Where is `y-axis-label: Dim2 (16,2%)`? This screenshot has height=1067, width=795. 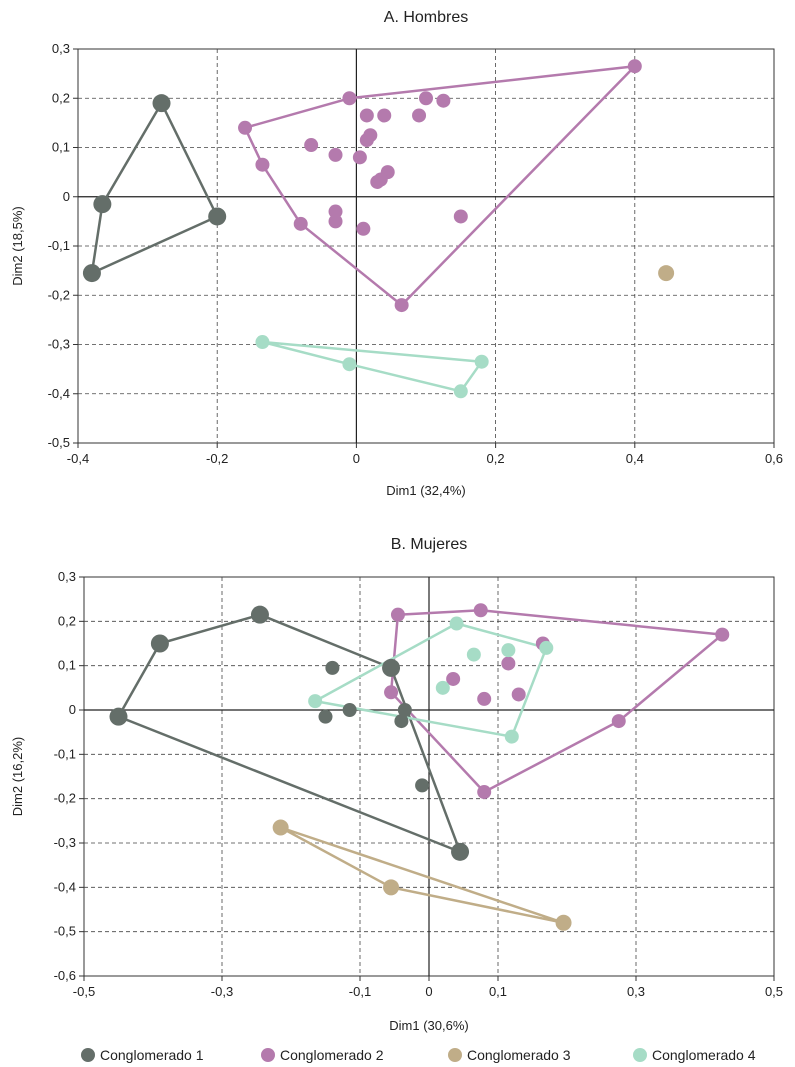
y-axis-label: Dim2 (16,2%) is located at coordinates (17, 776).